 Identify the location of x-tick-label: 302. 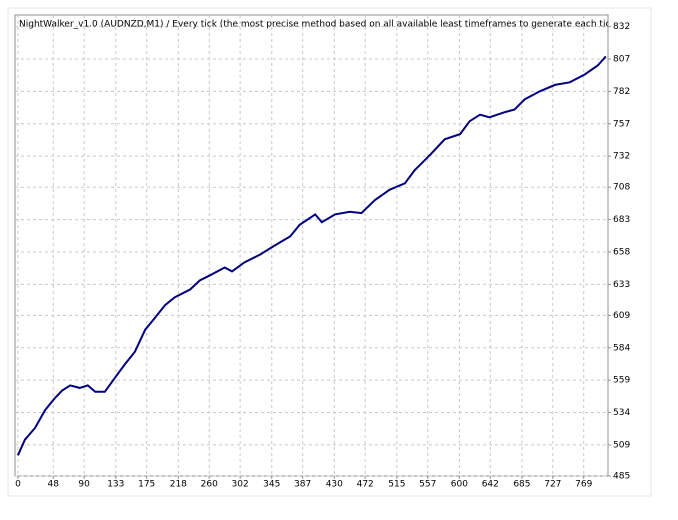
(240, 485).